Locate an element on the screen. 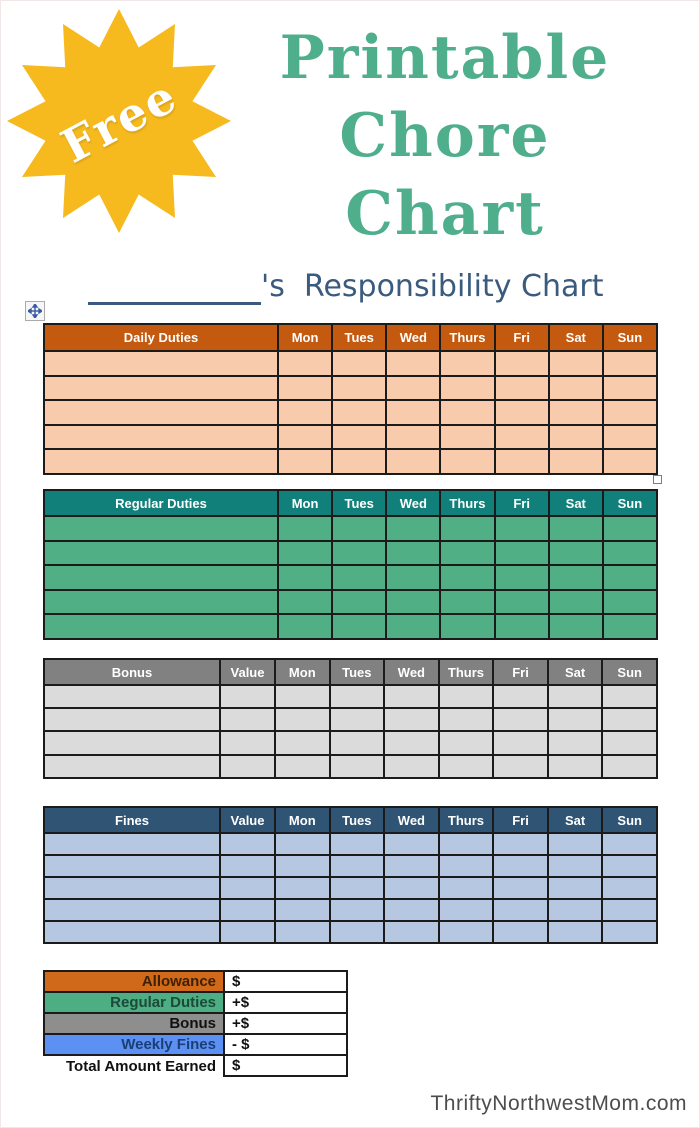  bonus-day-header-tues: Tues is located at coordinates (357, 672).